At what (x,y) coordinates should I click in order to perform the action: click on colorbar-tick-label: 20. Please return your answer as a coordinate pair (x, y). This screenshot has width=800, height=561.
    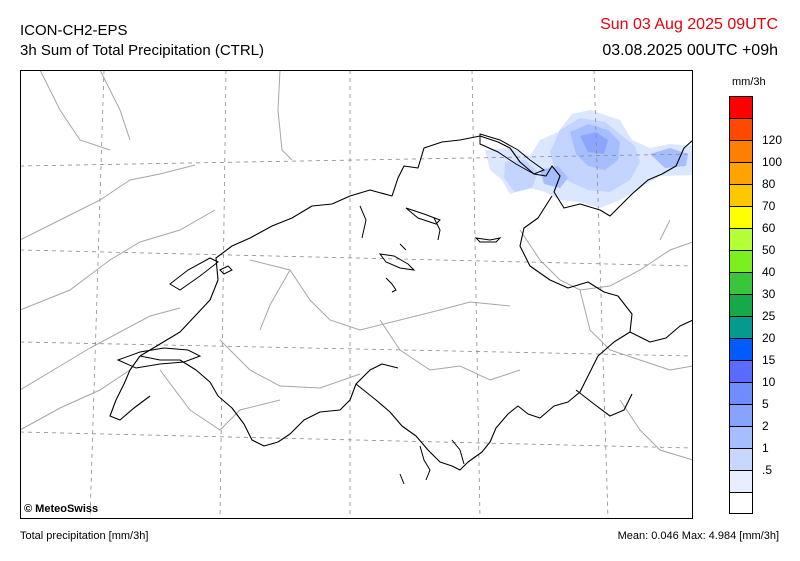
    Looking at the image, I should click on (769, 338).